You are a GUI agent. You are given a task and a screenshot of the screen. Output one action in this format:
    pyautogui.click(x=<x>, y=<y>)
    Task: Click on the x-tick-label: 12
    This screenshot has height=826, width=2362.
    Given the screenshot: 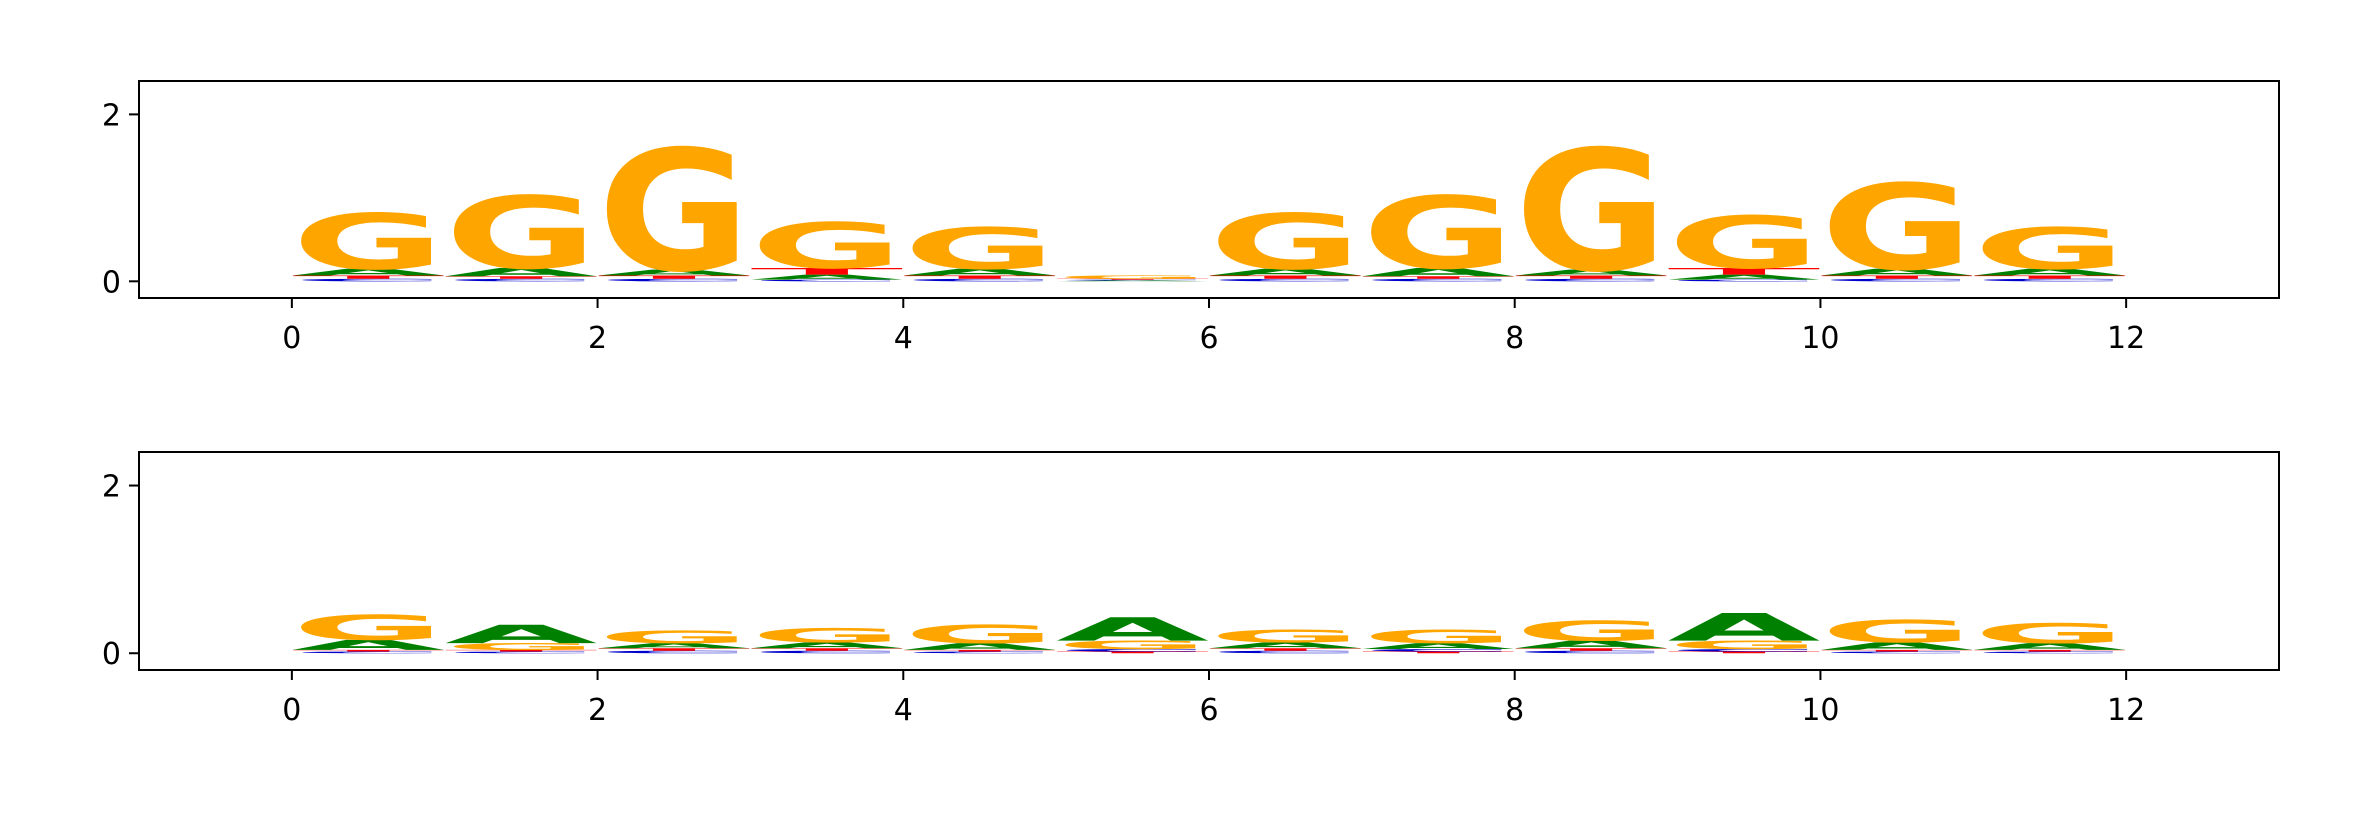 What is the action you would take?
    pyautogui.click(x=2126, y=710)
    